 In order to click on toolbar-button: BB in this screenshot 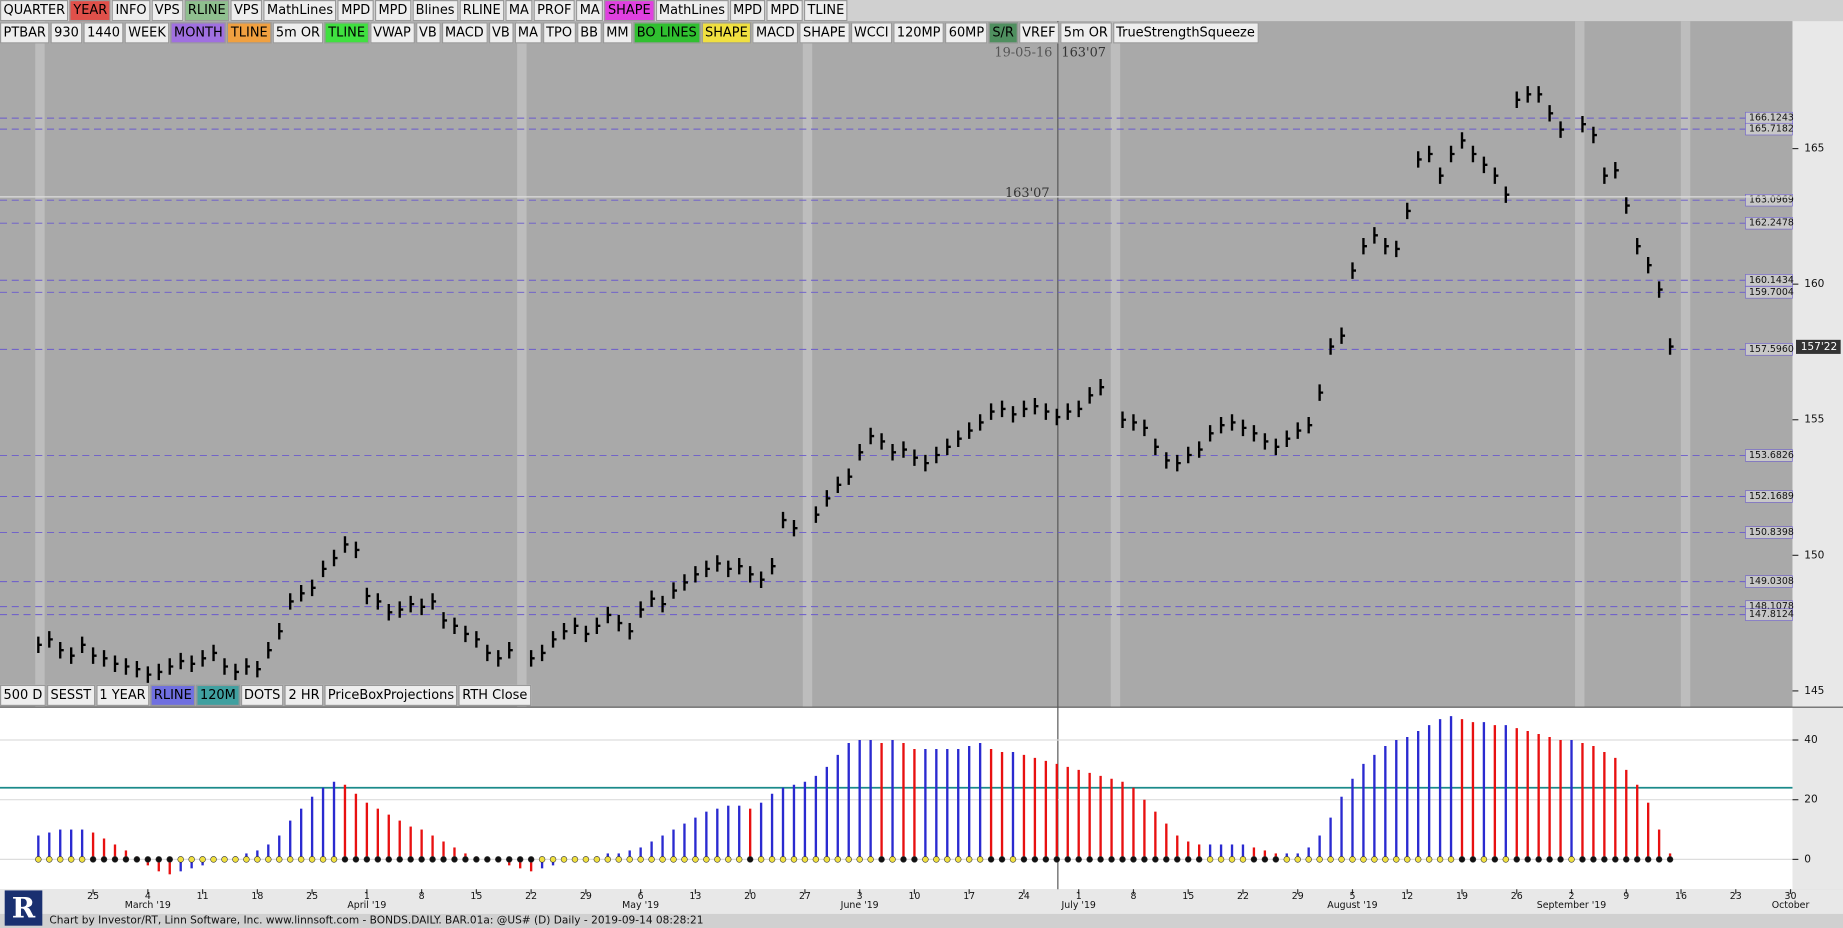, I will do `click(589, 33)`.